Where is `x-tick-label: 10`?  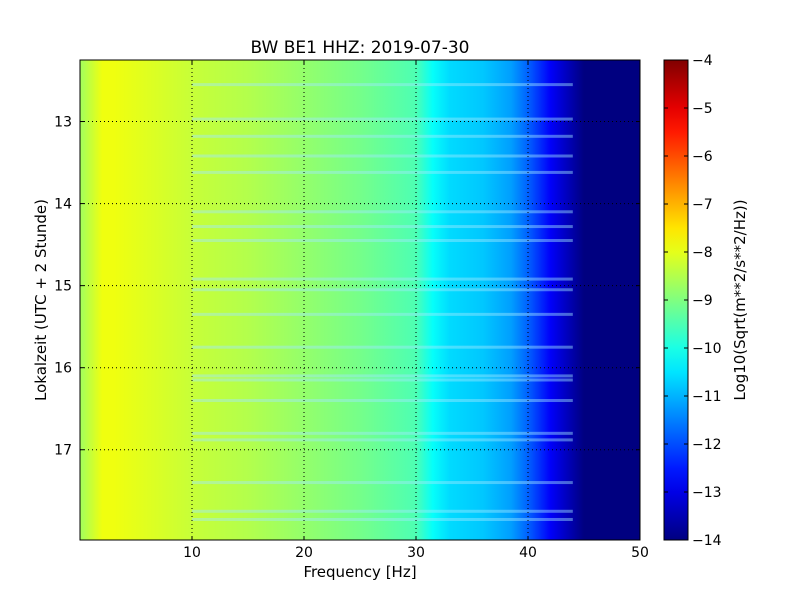 x-tick-label: 10 is located at coordinates (192, 553).